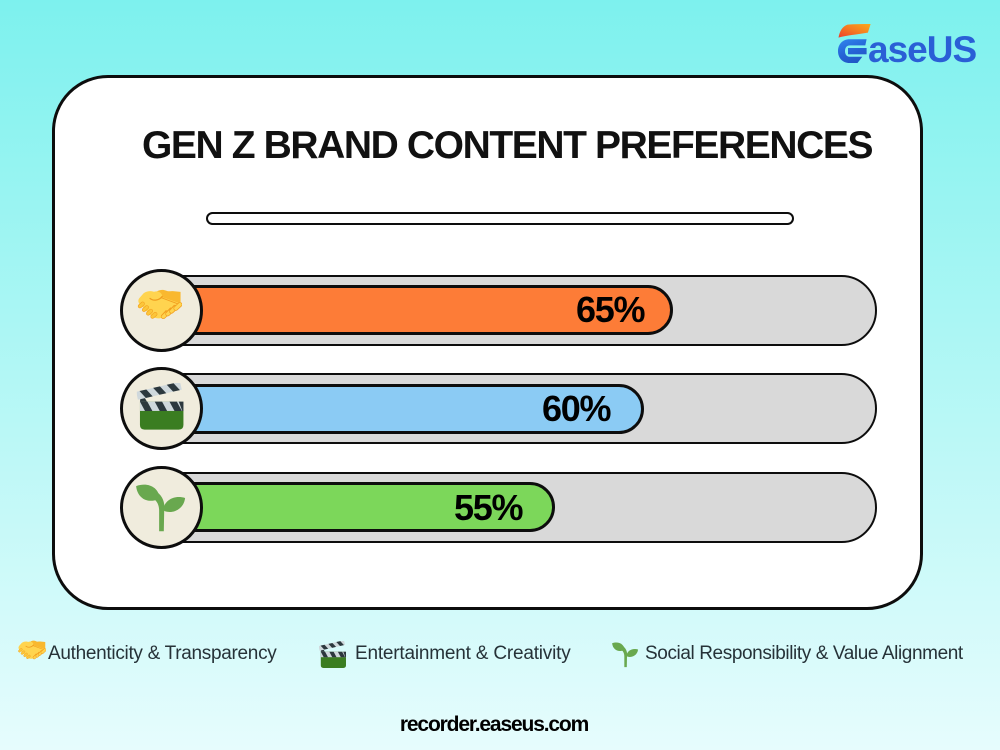 This screenshot has height=750, width=1000. I want to click on svg-text: aseUS, so click(922, 48).